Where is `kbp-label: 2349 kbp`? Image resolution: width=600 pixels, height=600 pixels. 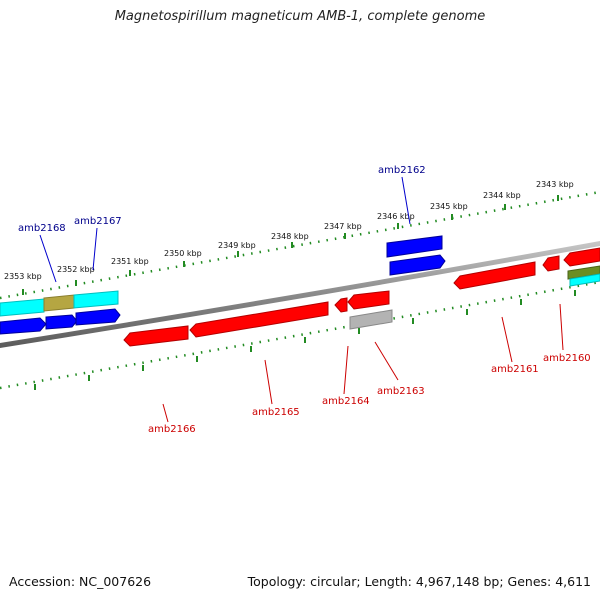
kbp-label: 2349 kbp is located at coordinates (237, 245).